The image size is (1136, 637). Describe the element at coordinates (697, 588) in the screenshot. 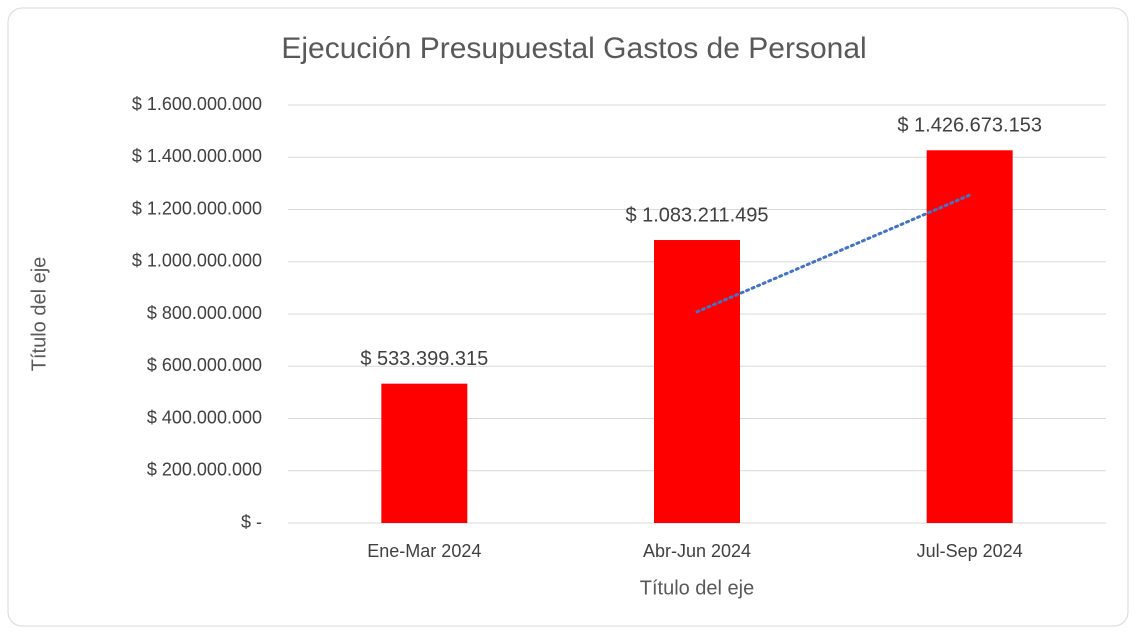

I see `x-axis-title: Título del eje` at that location.